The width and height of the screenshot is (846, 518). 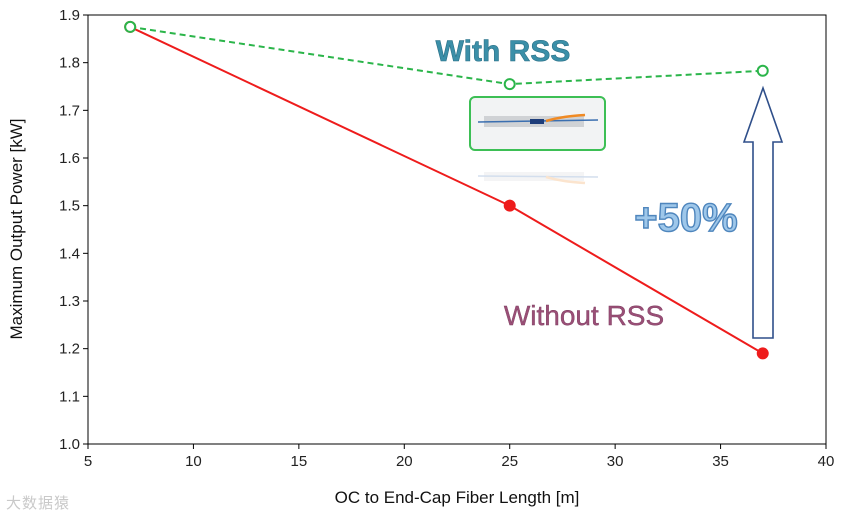 What do you see at coordinates (69, 349) in the screenshot?
I see `y-tick-label: 1.2` at bounding box center [69, 349].